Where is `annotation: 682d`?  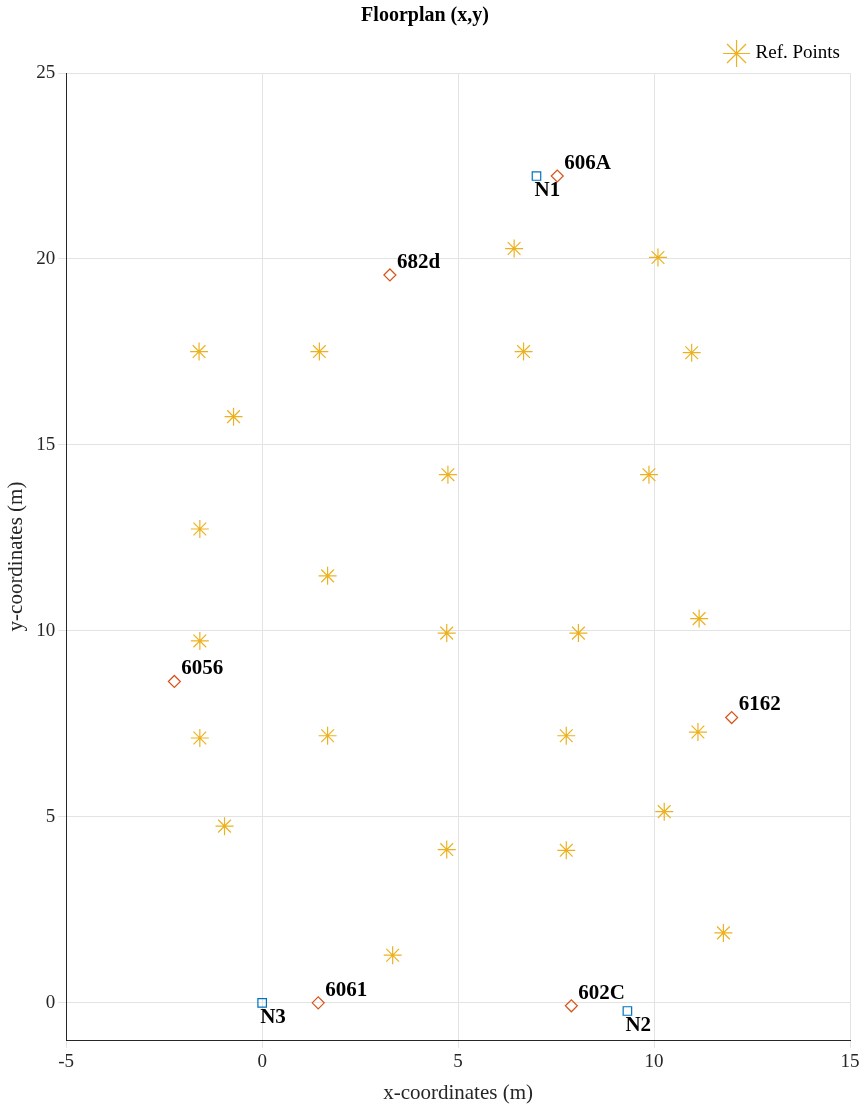 annotation: 682d is located at coordinates (418, 260).